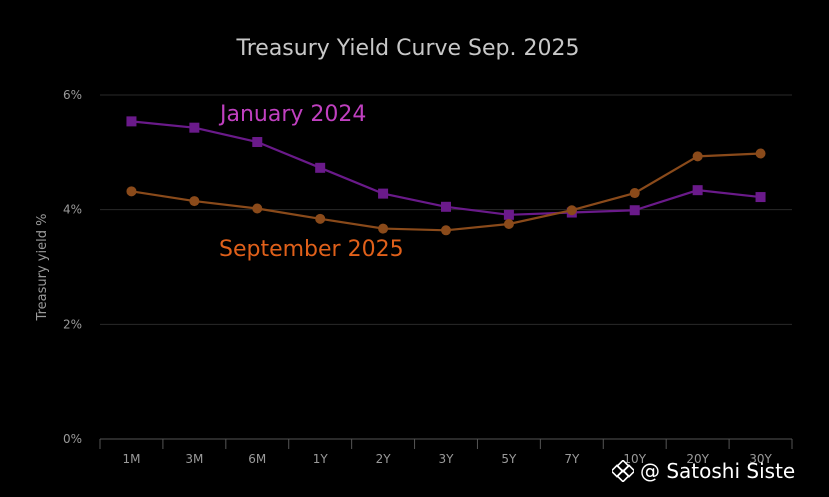 Image resolution: width=829 pixels, height=497 pixels. What do you see at coordinates (509, 459) in the screenshot?
I see `x-tick-label: 5Y` at bounding box center [509, 459].